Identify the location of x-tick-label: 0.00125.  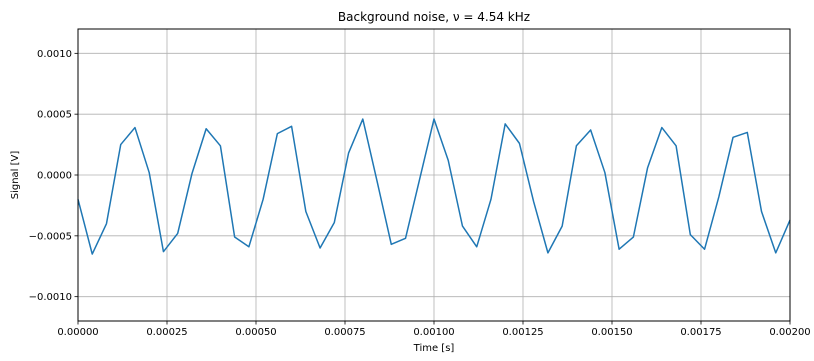
(522, 332).